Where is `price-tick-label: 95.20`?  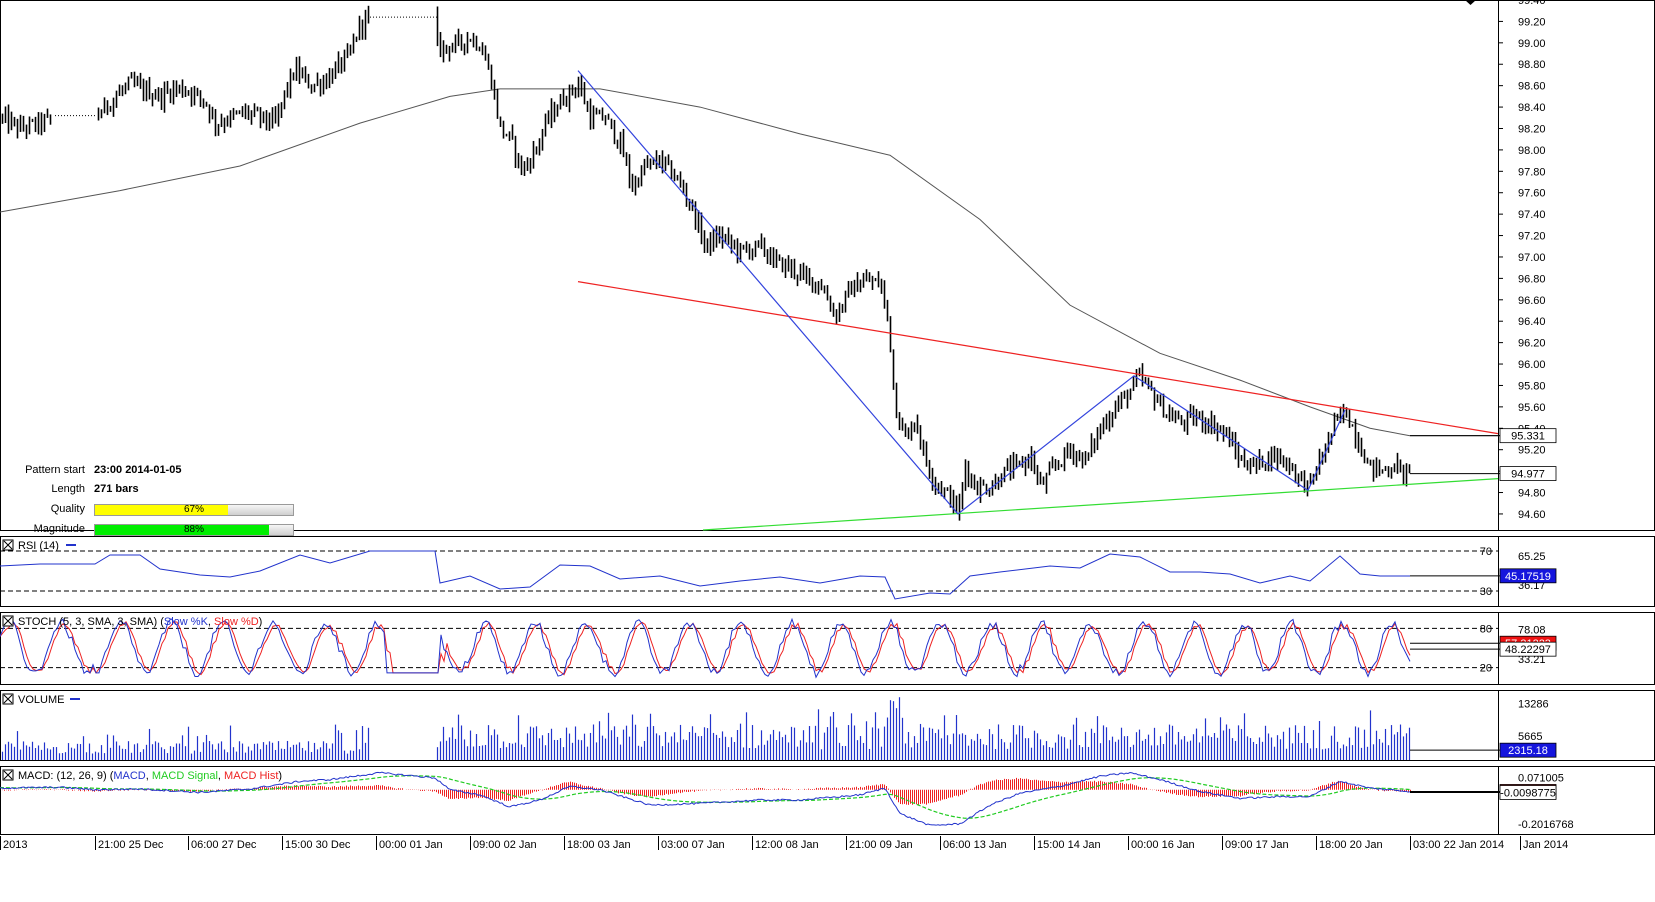 price-tick-label: 95.20 is located at coordinates (1532, 451).